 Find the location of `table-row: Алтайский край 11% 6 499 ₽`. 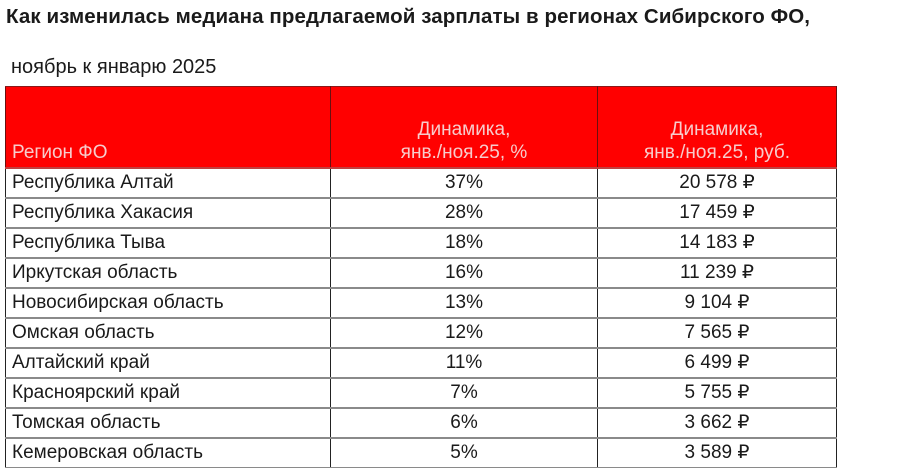

table-row: Алтайский край 11% 6 499 ₽ is located at coordinates (421, 362).